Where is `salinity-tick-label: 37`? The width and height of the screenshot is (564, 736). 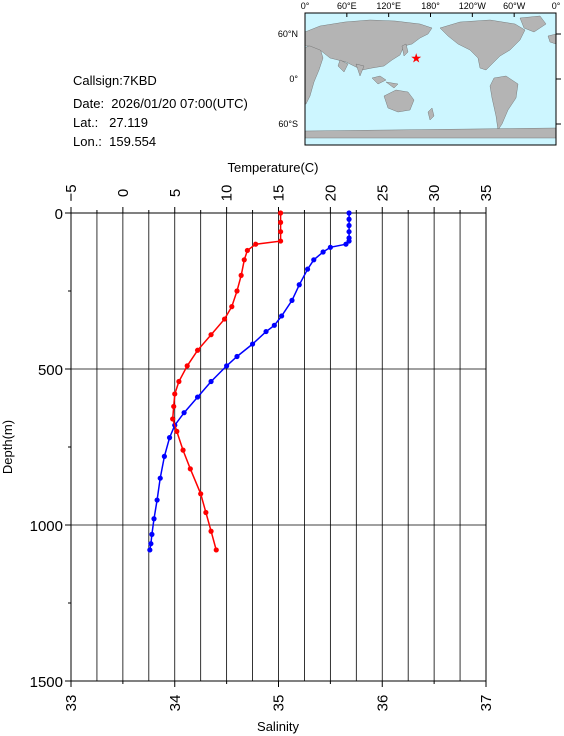
salinity-tick-label: 37 is located at coordinates (486, 703).